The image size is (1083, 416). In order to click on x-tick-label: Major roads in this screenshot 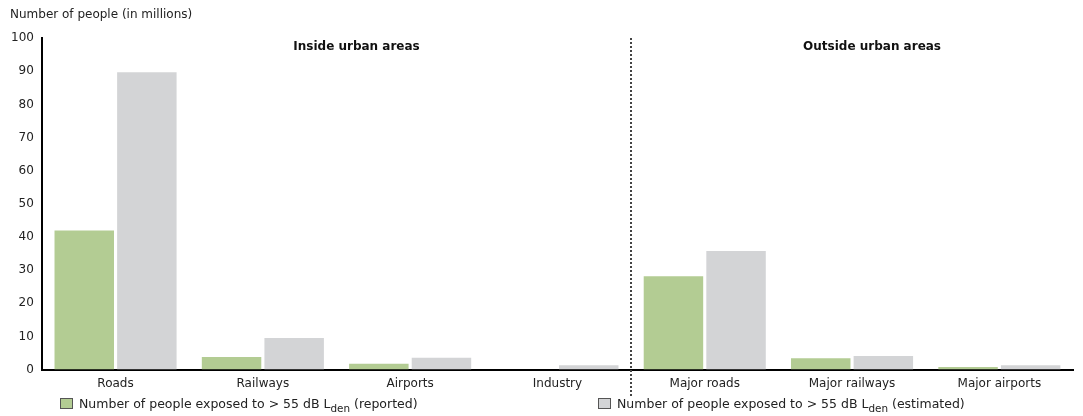, I will do `click(704, 382)`.